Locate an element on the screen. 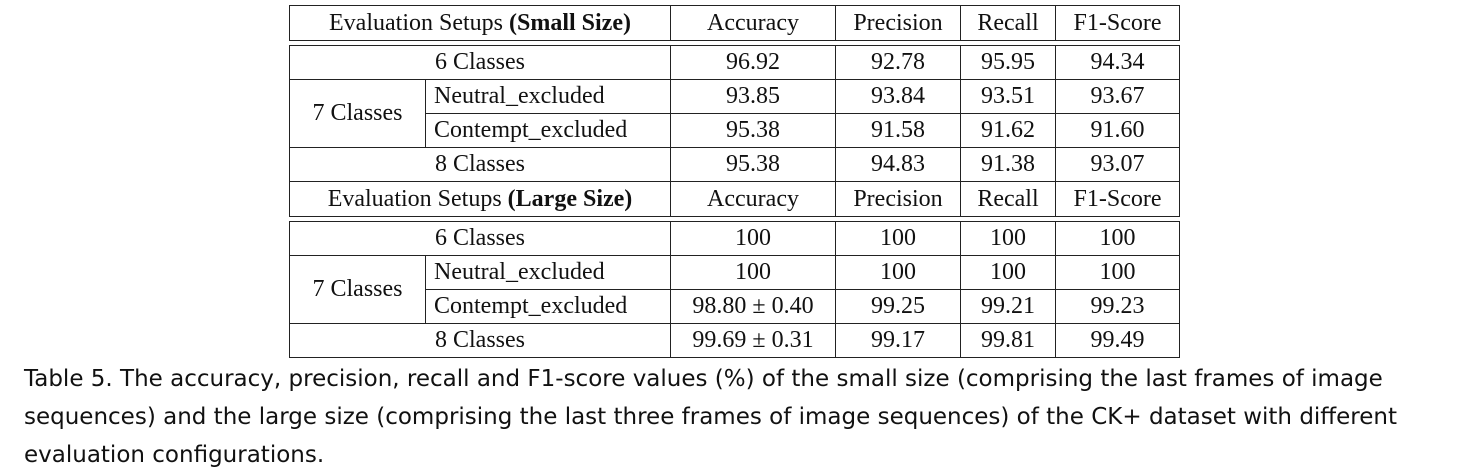  table-row: 6 Classes 100 100 100 100 is located at coordinates (734, 238).